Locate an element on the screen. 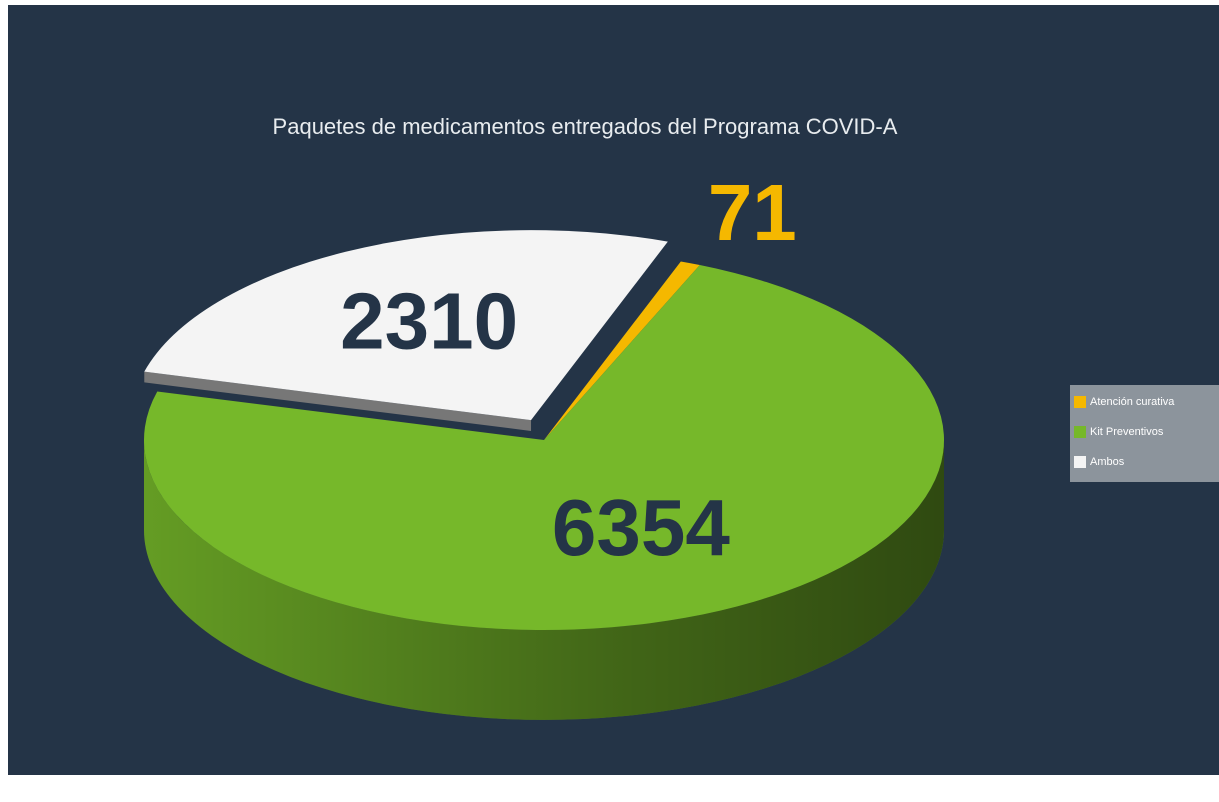 This screenshot has height=802, width=1219. data-label: 6354 is located at coordinates (641, 527).